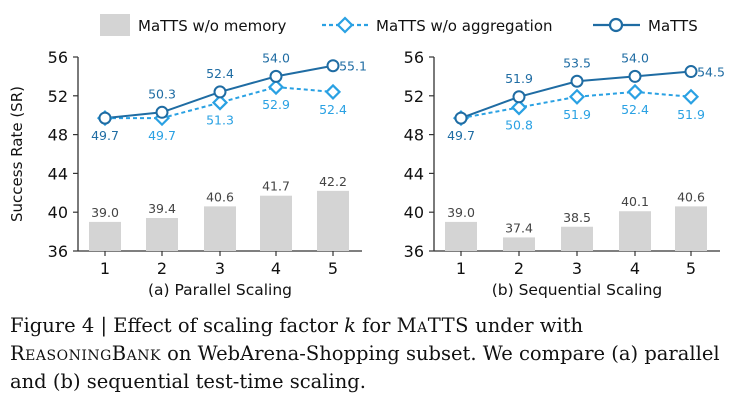 Image resolution: width=745 pixels, height=415 pixels. Describe the element at coordinates (526, 325) in the screenshot. I see `caption-mid2: under with` at that location.